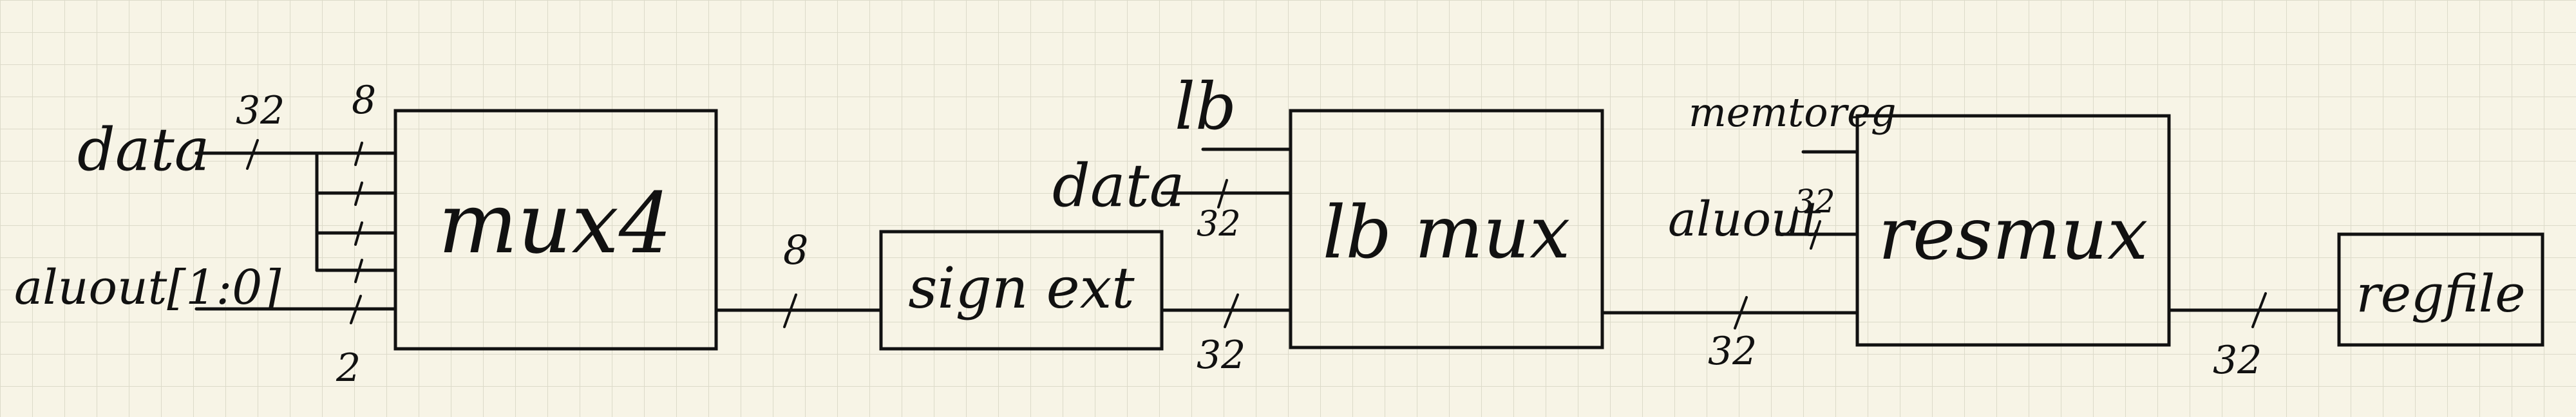 The height and width of the screenshot is (417, 2576). What do you see at coordinates (1816, 235) in the screenshot?
I see `aluout-slash` at bounding box center [1816, 235].